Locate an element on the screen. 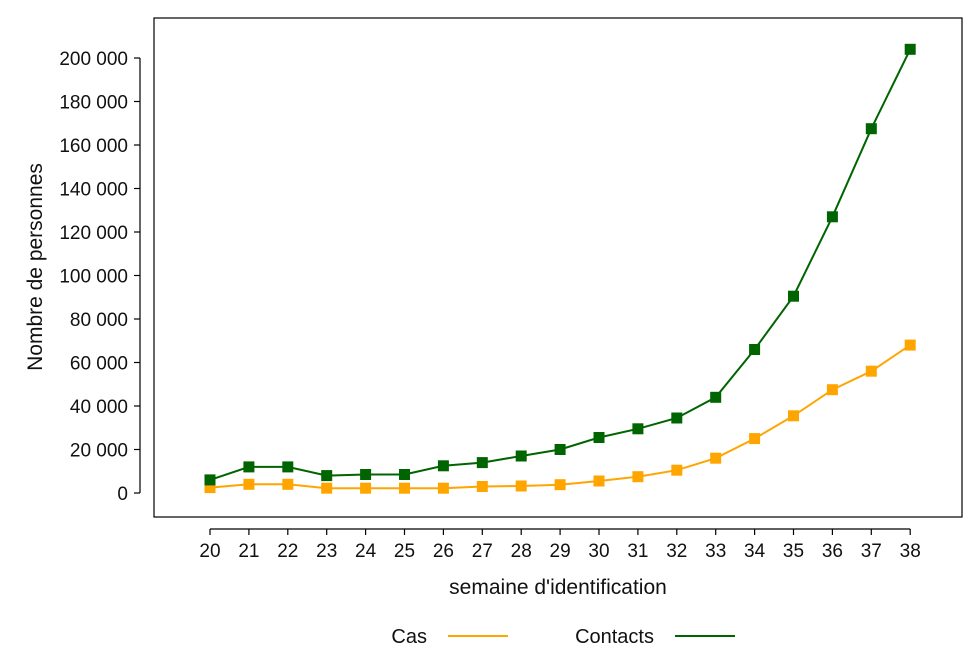 The image size is (976, 660). x-tick-label: 38 is located at coordinates (910, 551).